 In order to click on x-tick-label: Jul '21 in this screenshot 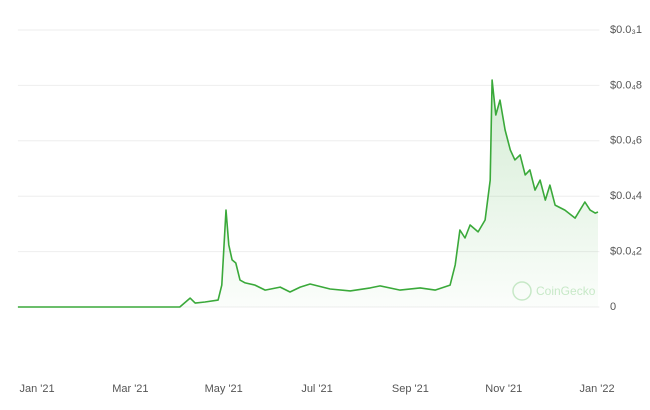, I will do `click(316, 389)`.